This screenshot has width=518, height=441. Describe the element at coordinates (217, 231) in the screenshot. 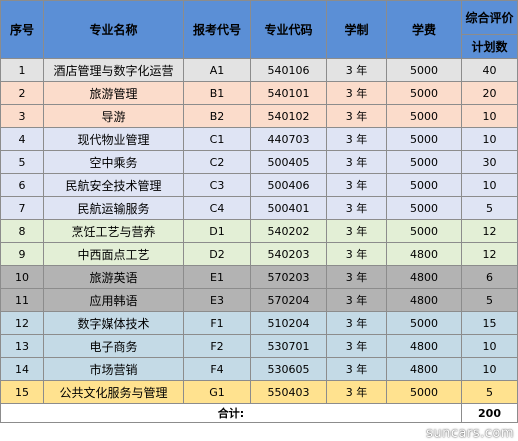

I see `cell-exam-code: D1` at that location.